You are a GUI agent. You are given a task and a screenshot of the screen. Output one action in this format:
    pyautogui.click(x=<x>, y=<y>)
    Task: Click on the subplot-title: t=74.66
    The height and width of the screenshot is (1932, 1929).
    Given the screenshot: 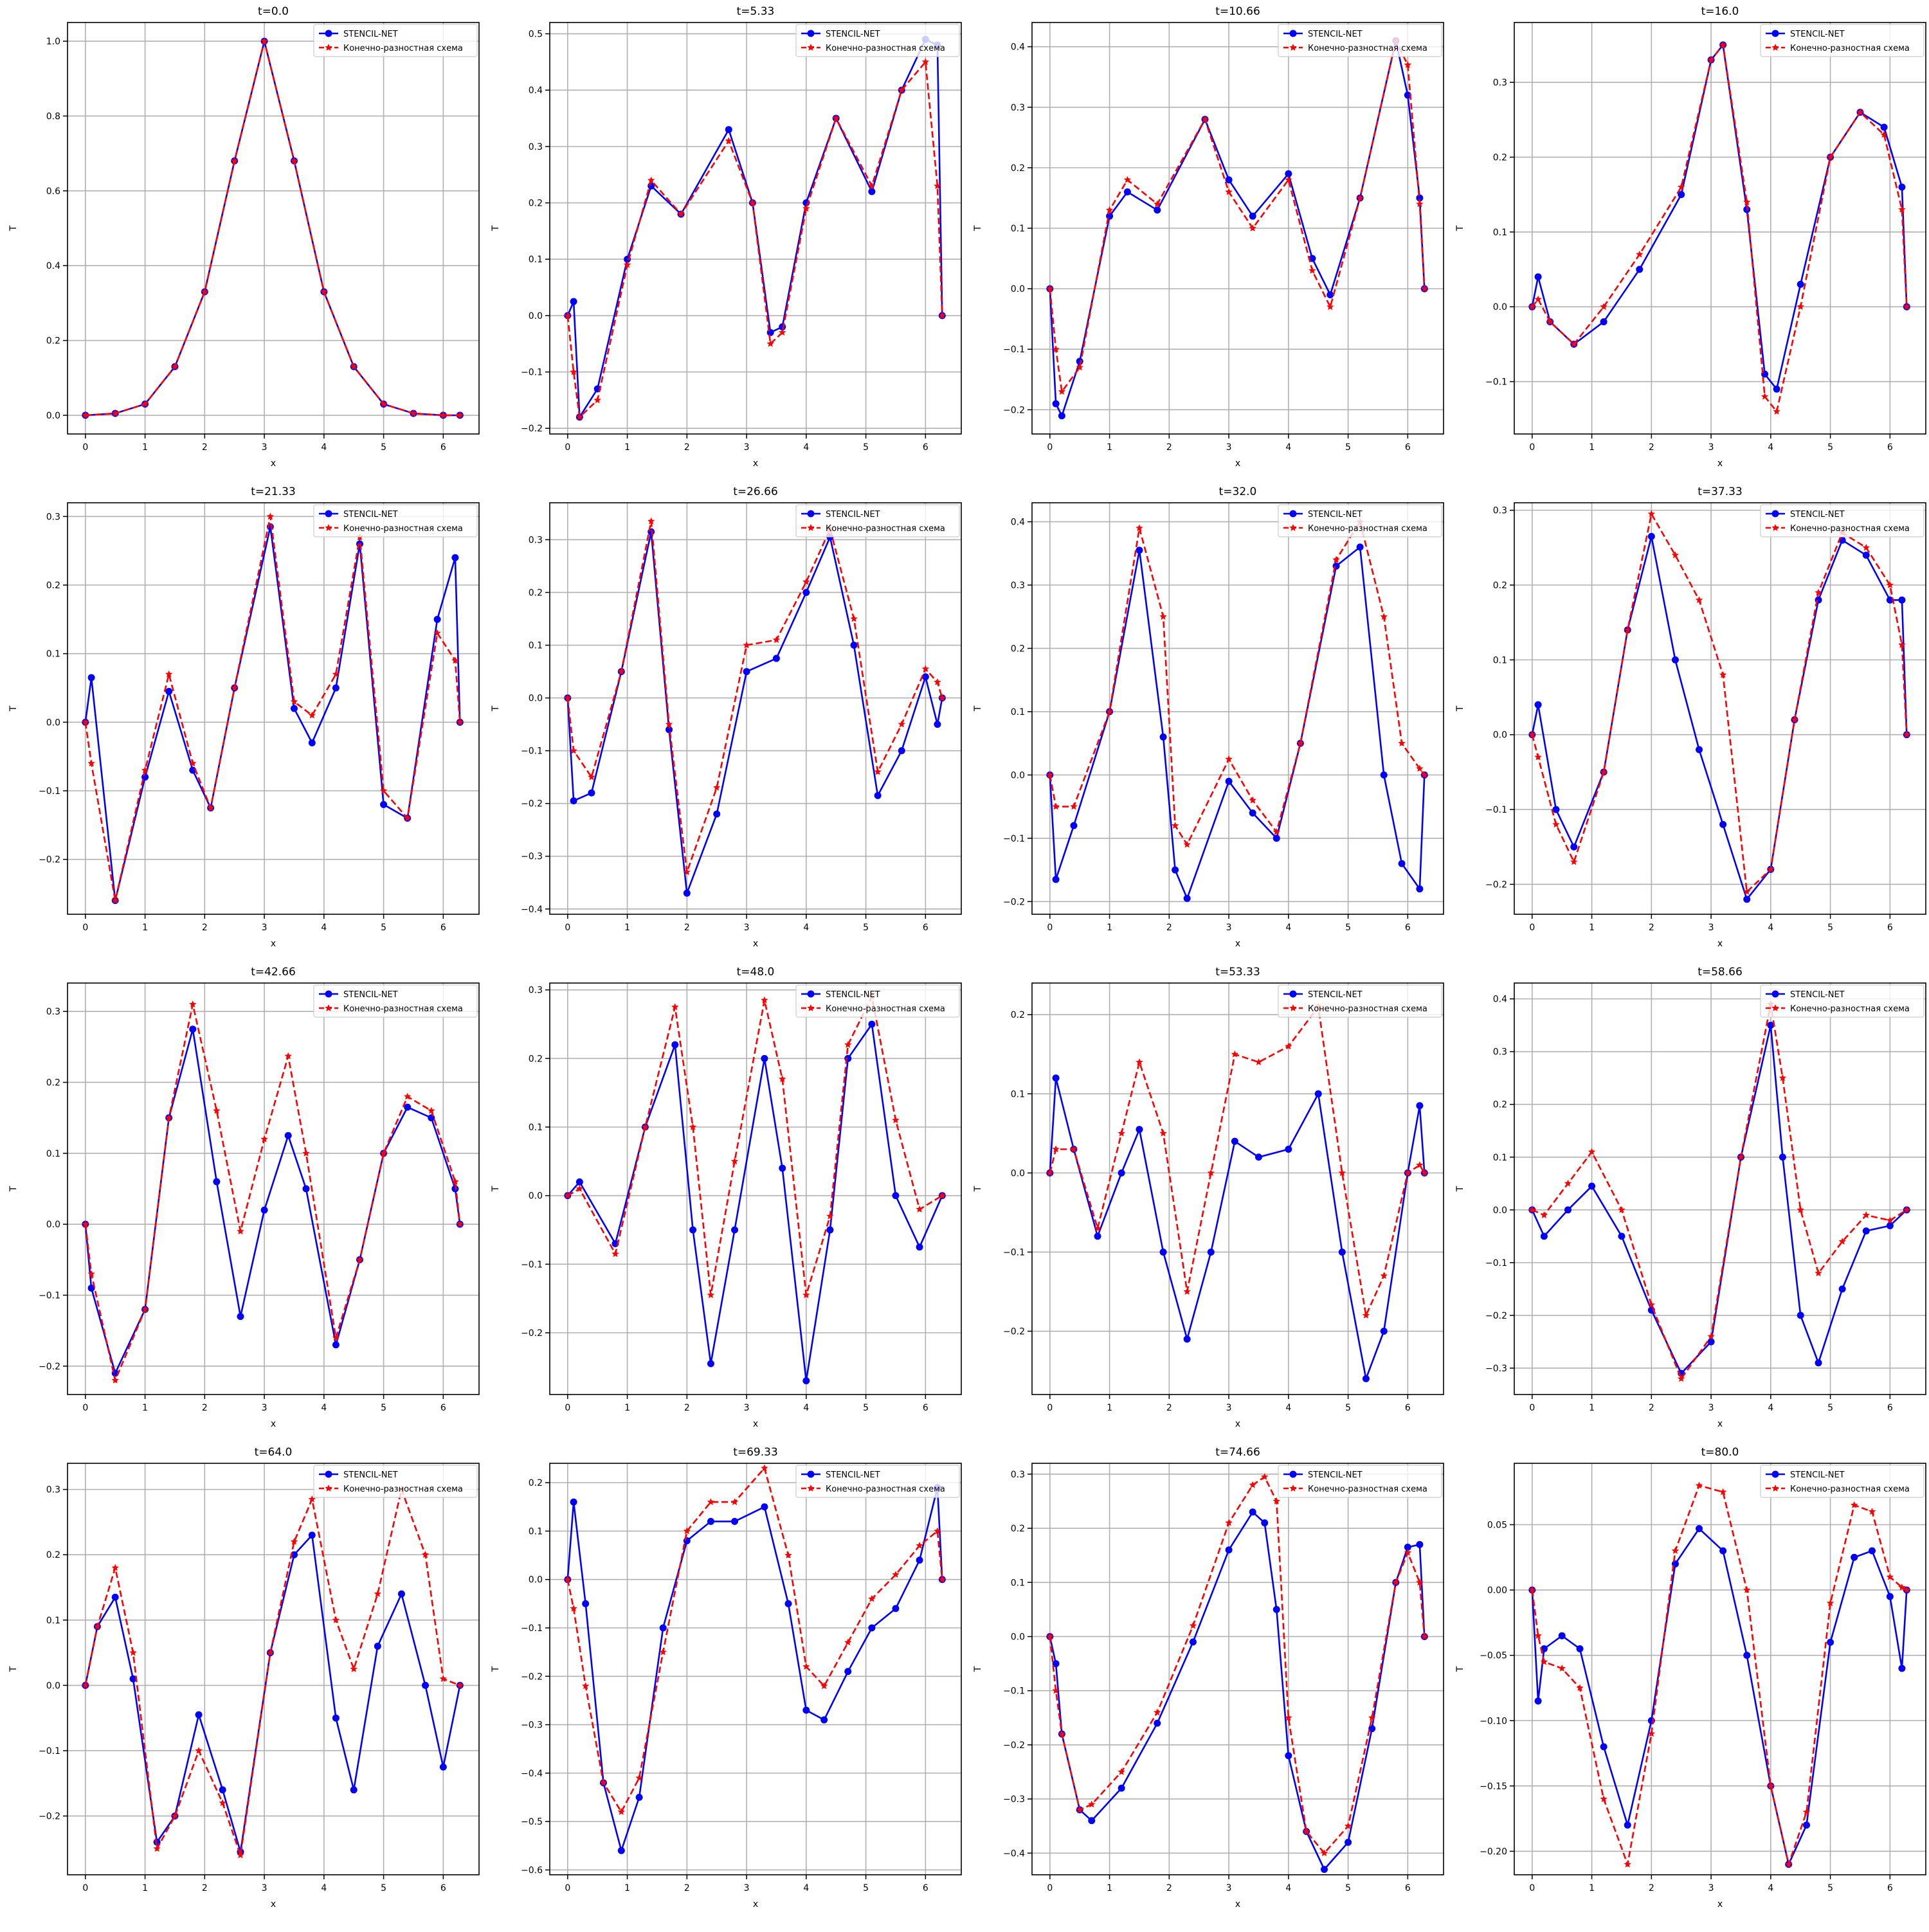 What is the action you would take?
    pyautogui.click(x=1237, y=1452)
    